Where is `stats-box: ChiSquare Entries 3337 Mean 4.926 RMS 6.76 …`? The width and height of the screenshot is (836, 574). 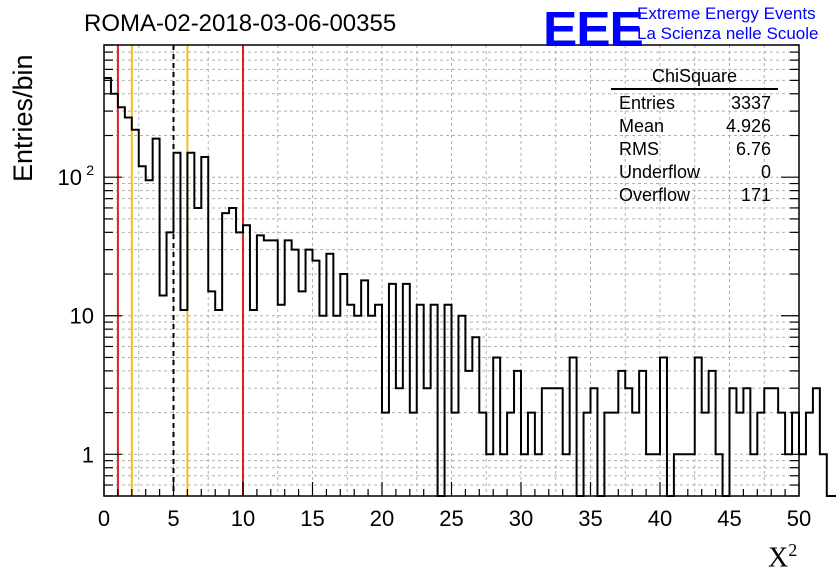 stats-box: ChiSquare Entries 3337 Mean 4.926 RMS 6.76 … is located at coordinates (694, 136).